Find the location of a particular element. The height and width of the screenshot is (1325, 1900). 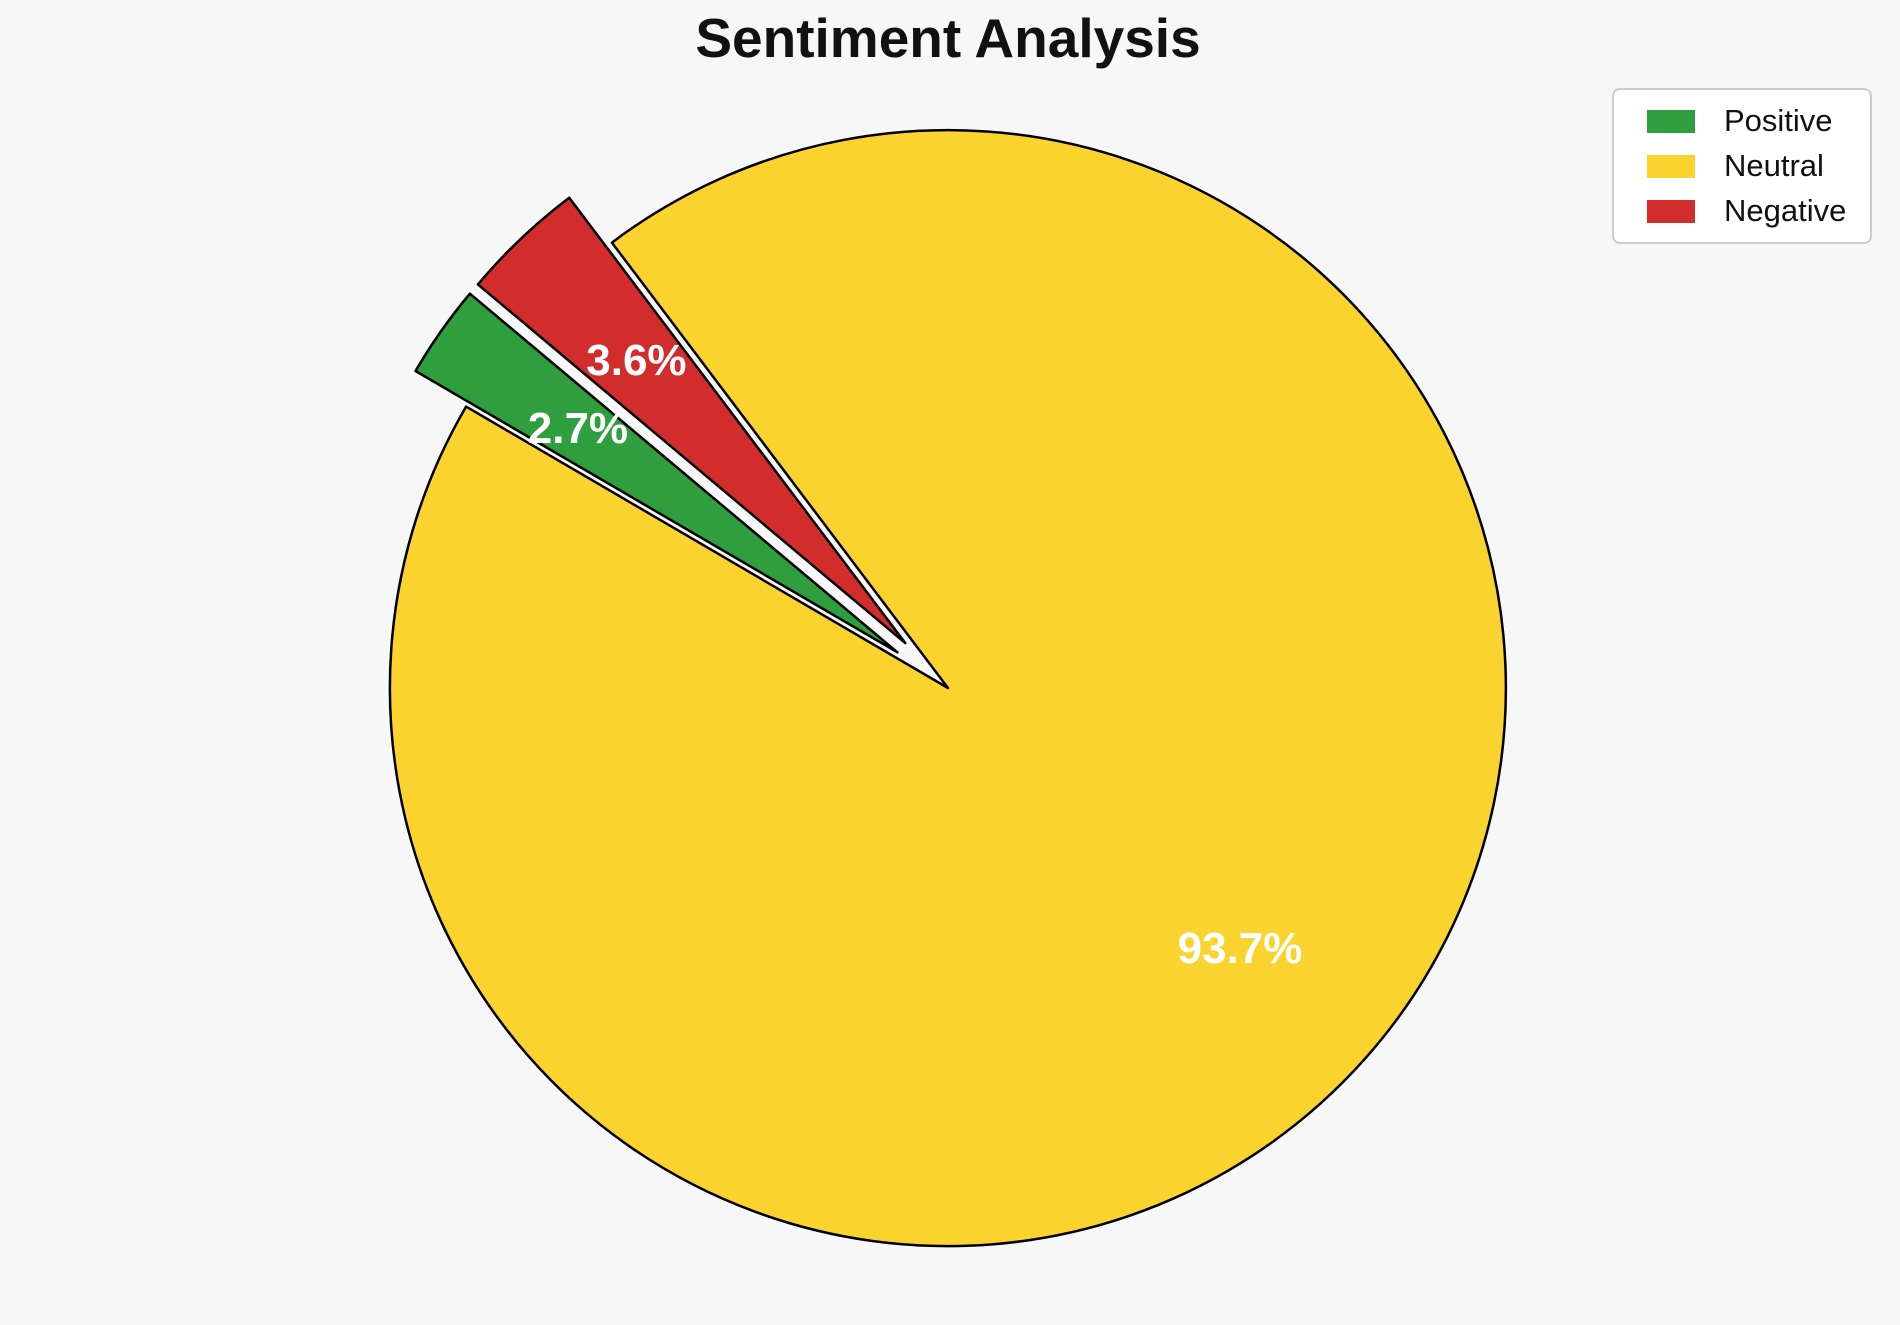

pct-label-negative: 3.6% is located at coordinates (636, 360).